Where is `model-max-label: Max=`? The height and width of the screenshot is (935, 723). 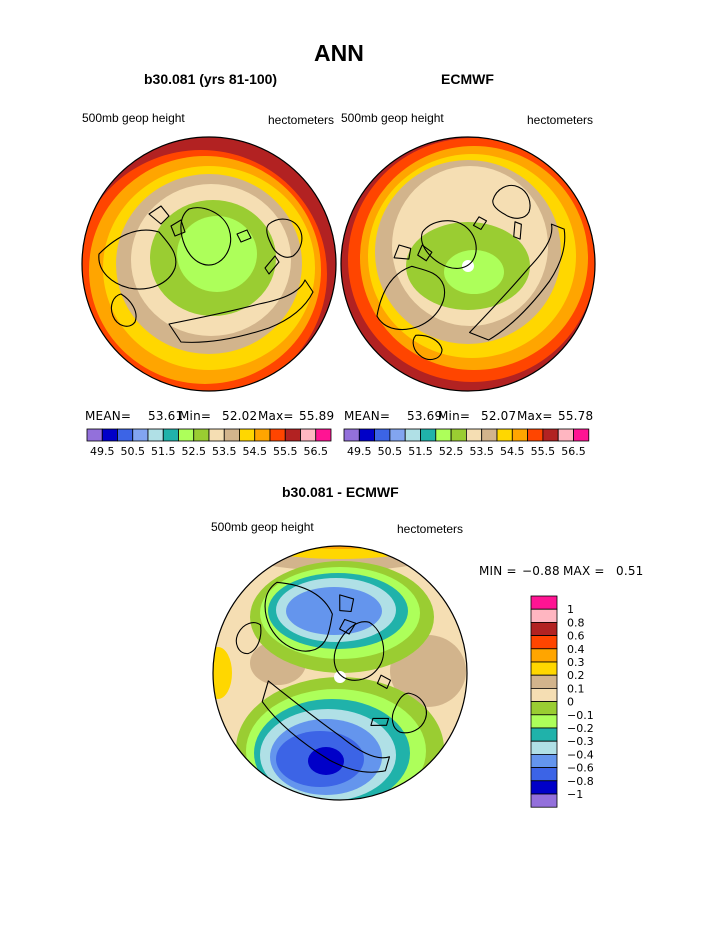
model-max-label: Max= is located at coordinates (276, 416).